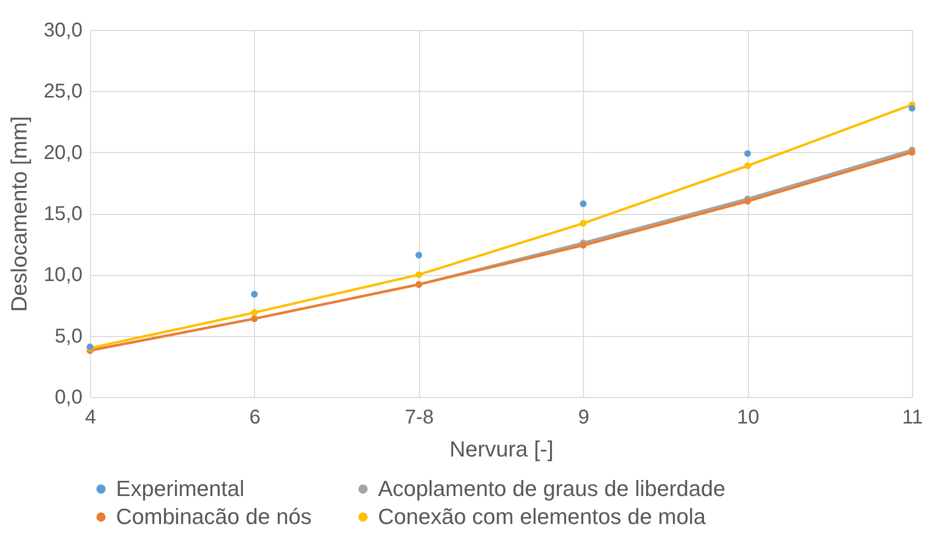 The height and width of the screenshot is (548, 950). Describe the element at coordinates (748, 417) in the screenshot. I see `x-tick-label: 10` at that location.